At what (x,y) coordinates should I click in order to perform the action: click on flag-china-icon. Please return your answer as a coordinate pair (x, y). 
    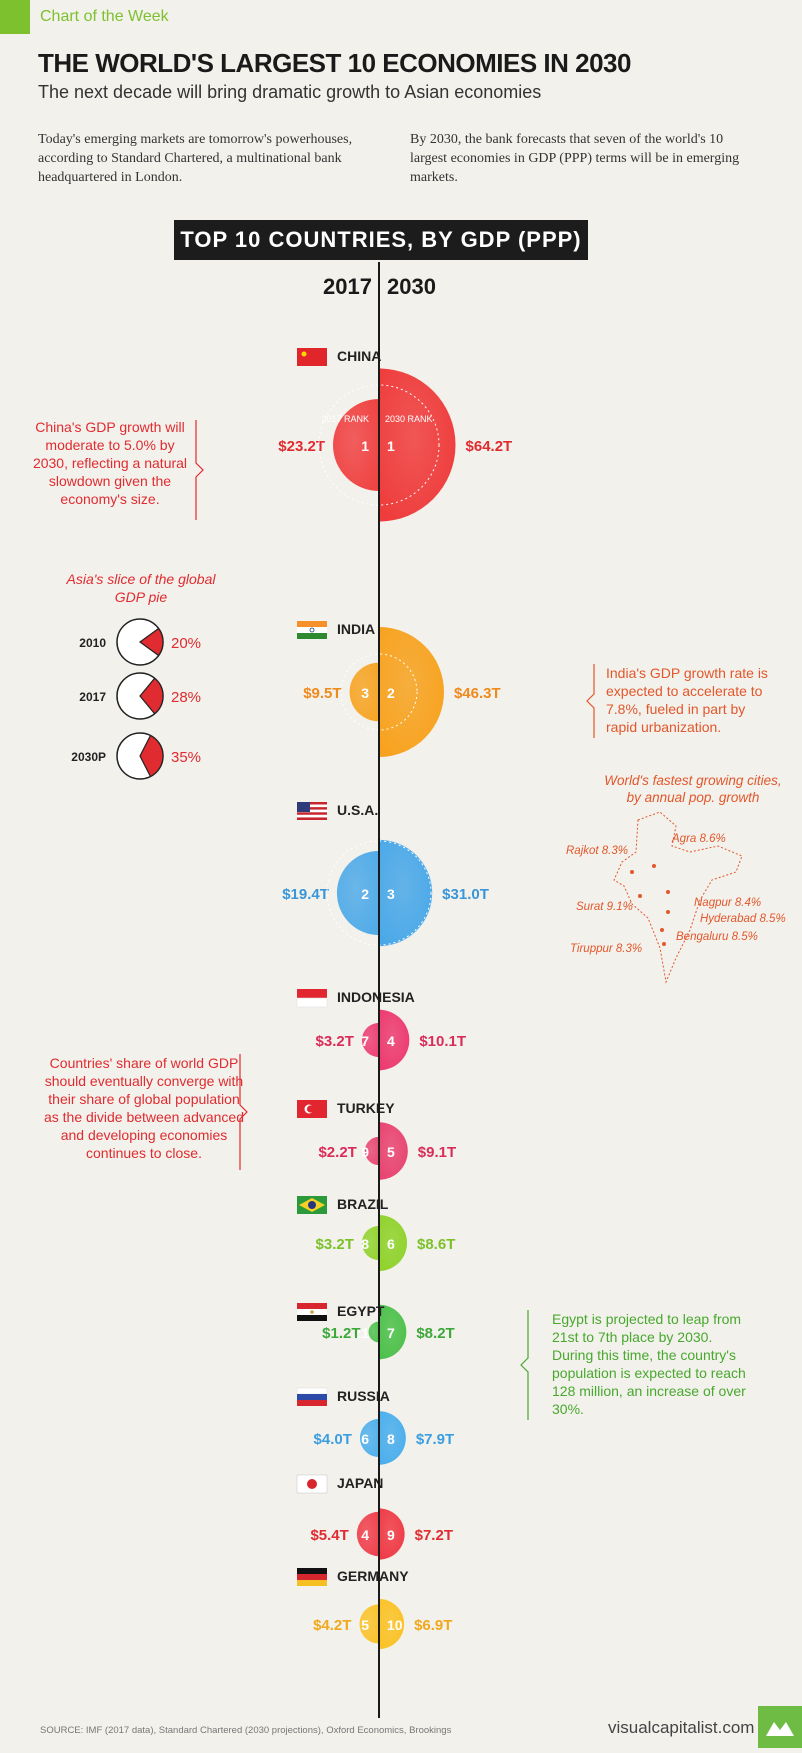
    Looking at the image, I should click on (312, 357).